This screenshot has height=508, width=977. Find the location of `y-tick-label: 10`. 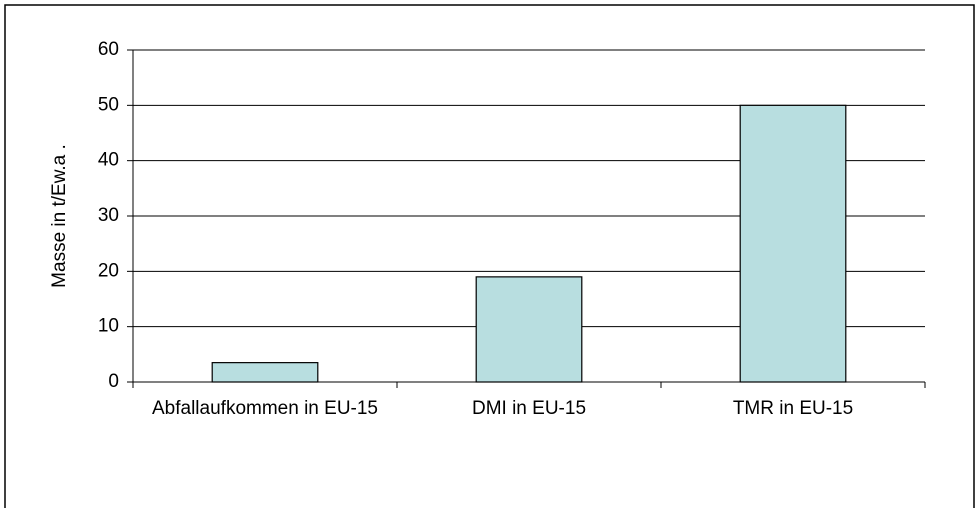

y-tick-label: 10 is located at coordinates (108, 326).